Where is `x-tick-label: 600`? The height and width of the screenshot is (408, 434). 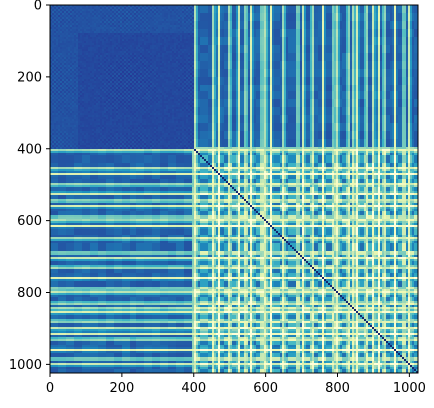
x-tick-label: 600 is located at coordinates (265, 388).